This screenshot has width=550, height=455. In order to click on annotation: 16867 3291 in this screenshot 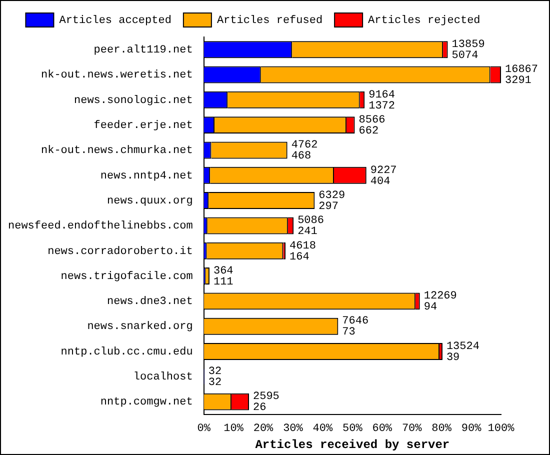, I will do `click(521, 76)`.